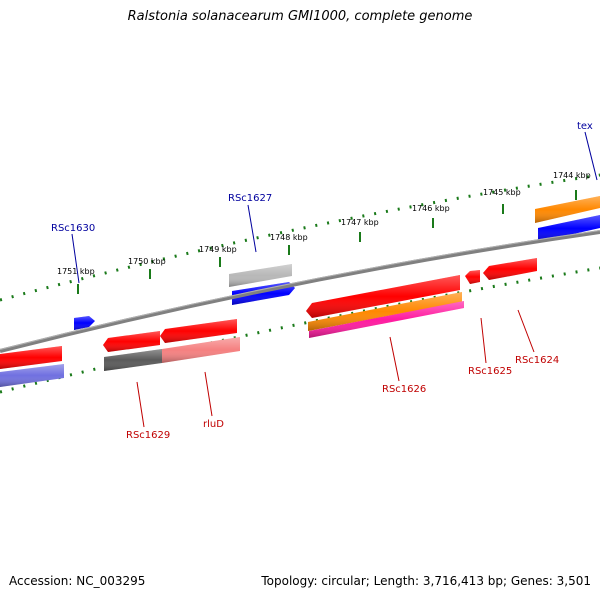  What do you see at coordinates (148, 435) in the screenshot?
I see `gene-label-reverse: RSc1629` at bounding box center [148, 435].